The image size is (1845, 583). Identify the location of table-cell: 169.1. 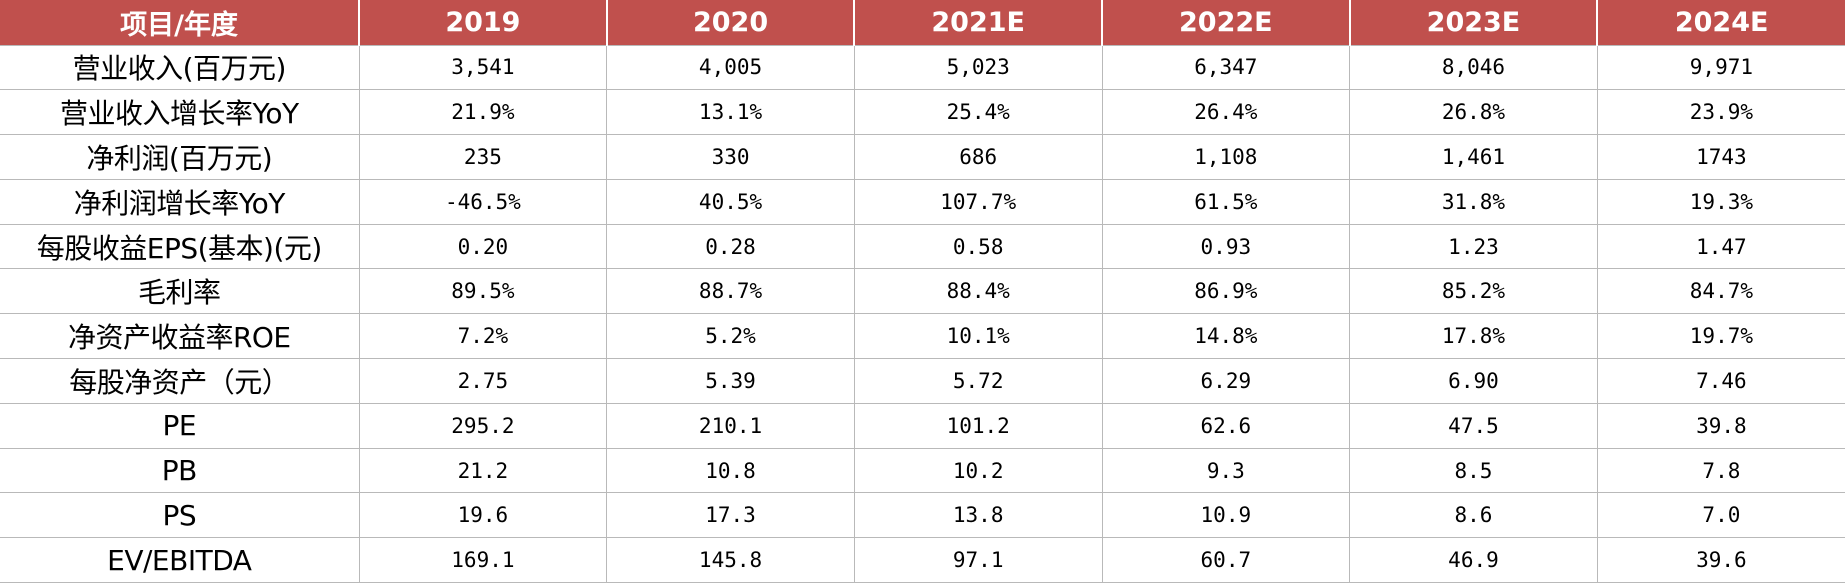
(482, 560).